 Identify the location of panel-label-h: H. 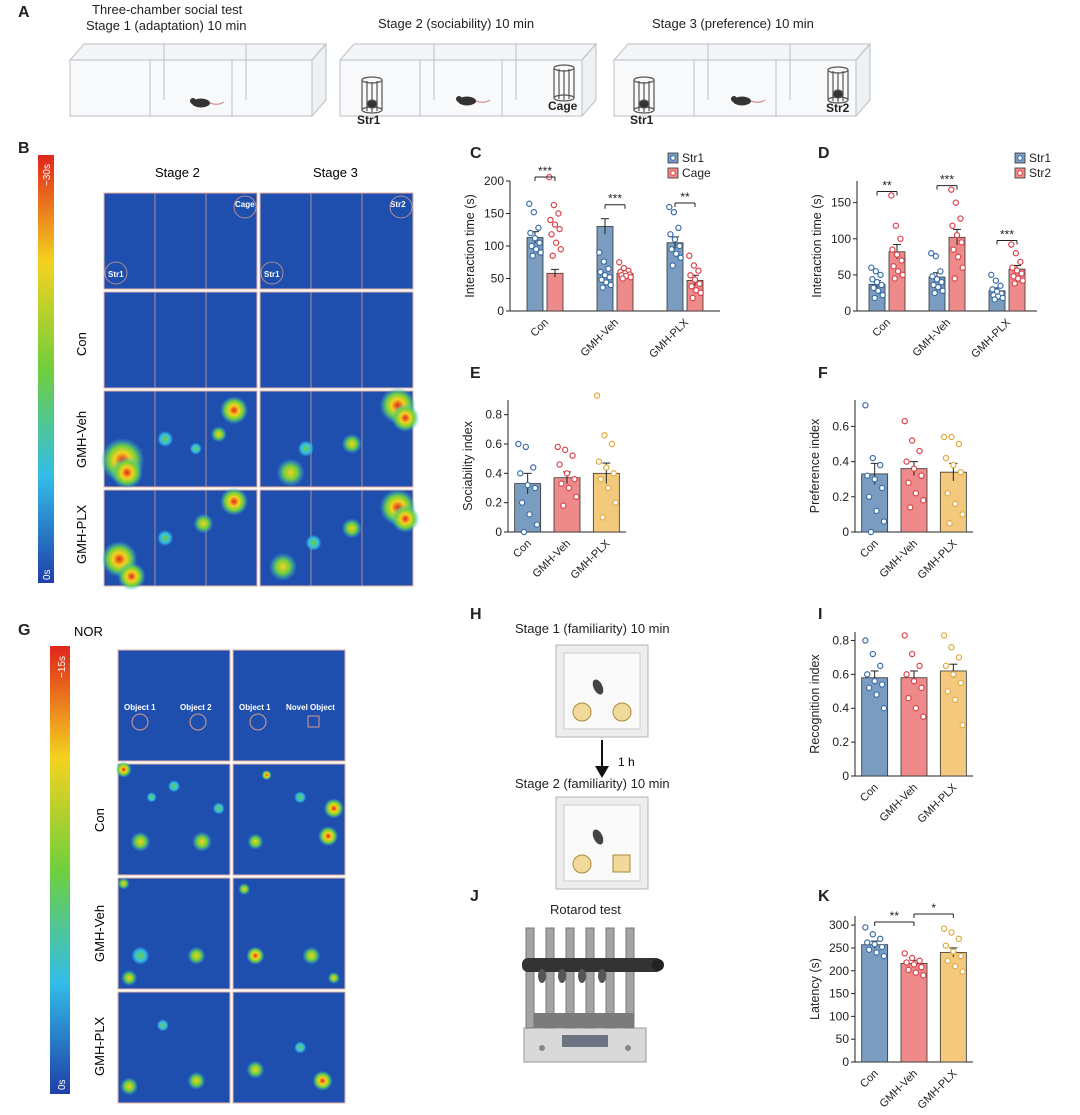
(476, 614).